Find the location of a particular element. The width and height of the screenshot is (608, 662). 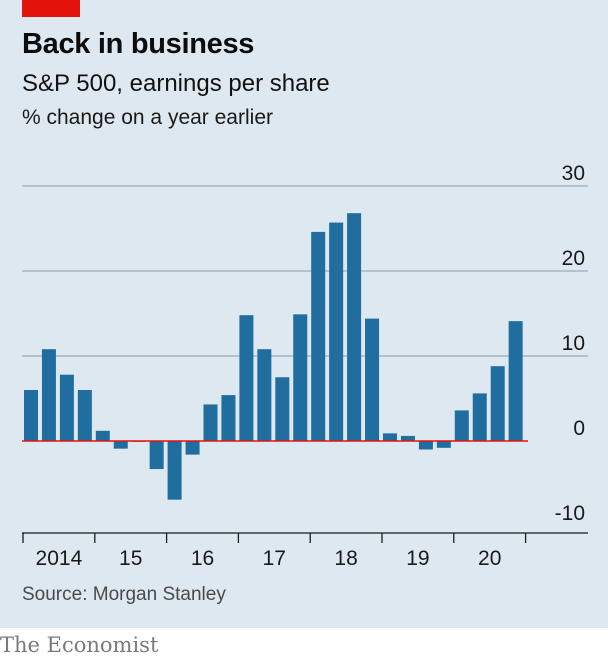

x-tick-label: 19 is located at coordinates (417, 558).